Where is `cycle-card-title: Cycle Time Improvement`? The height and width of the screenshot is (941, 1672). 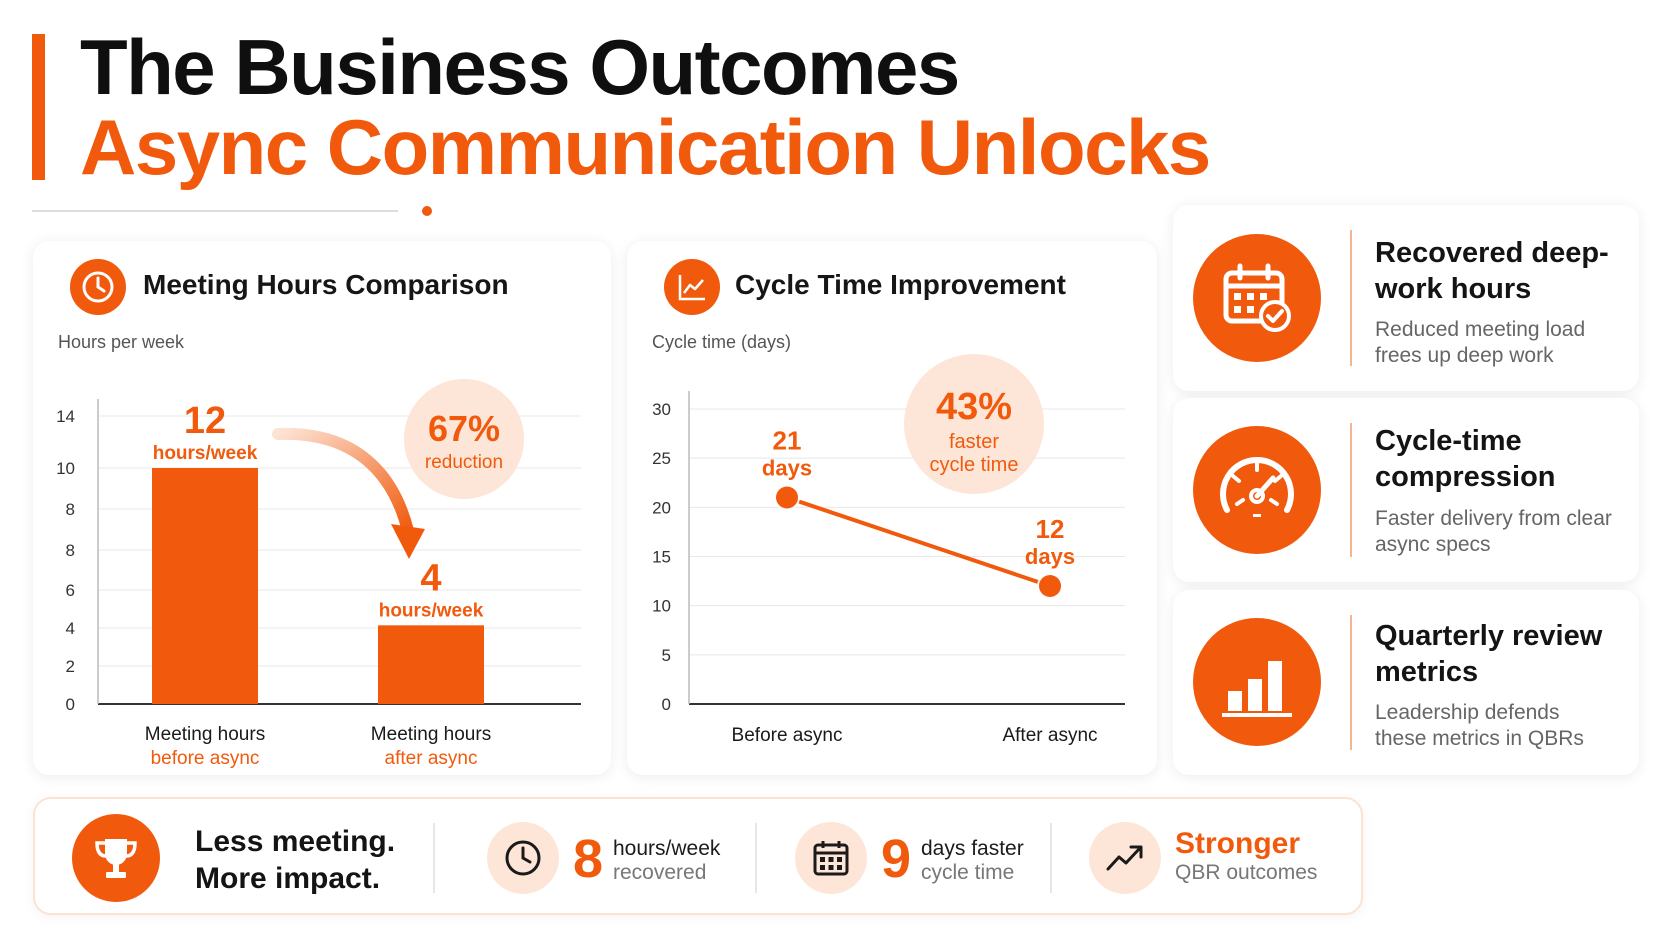 cycle-card-title: Cycle Time Improvement is located at coordinates (900, 284).